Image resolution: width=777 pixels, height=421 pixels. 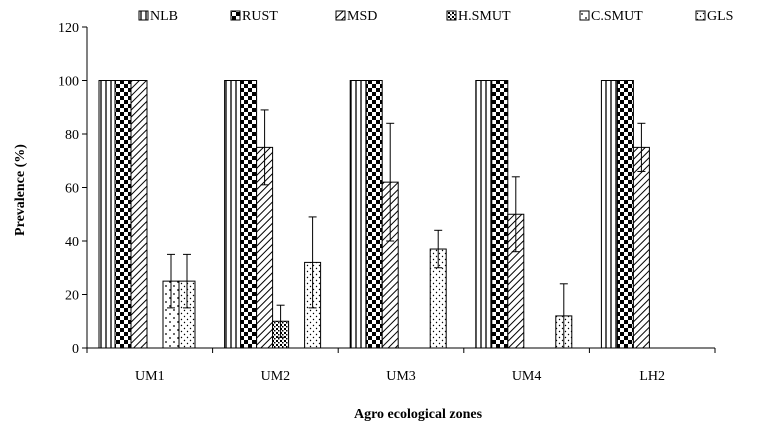 What do you see at coordinates (68, 28) in the screenshot?
I see `y-tick-label: 120` at bounding box center [68, 28].